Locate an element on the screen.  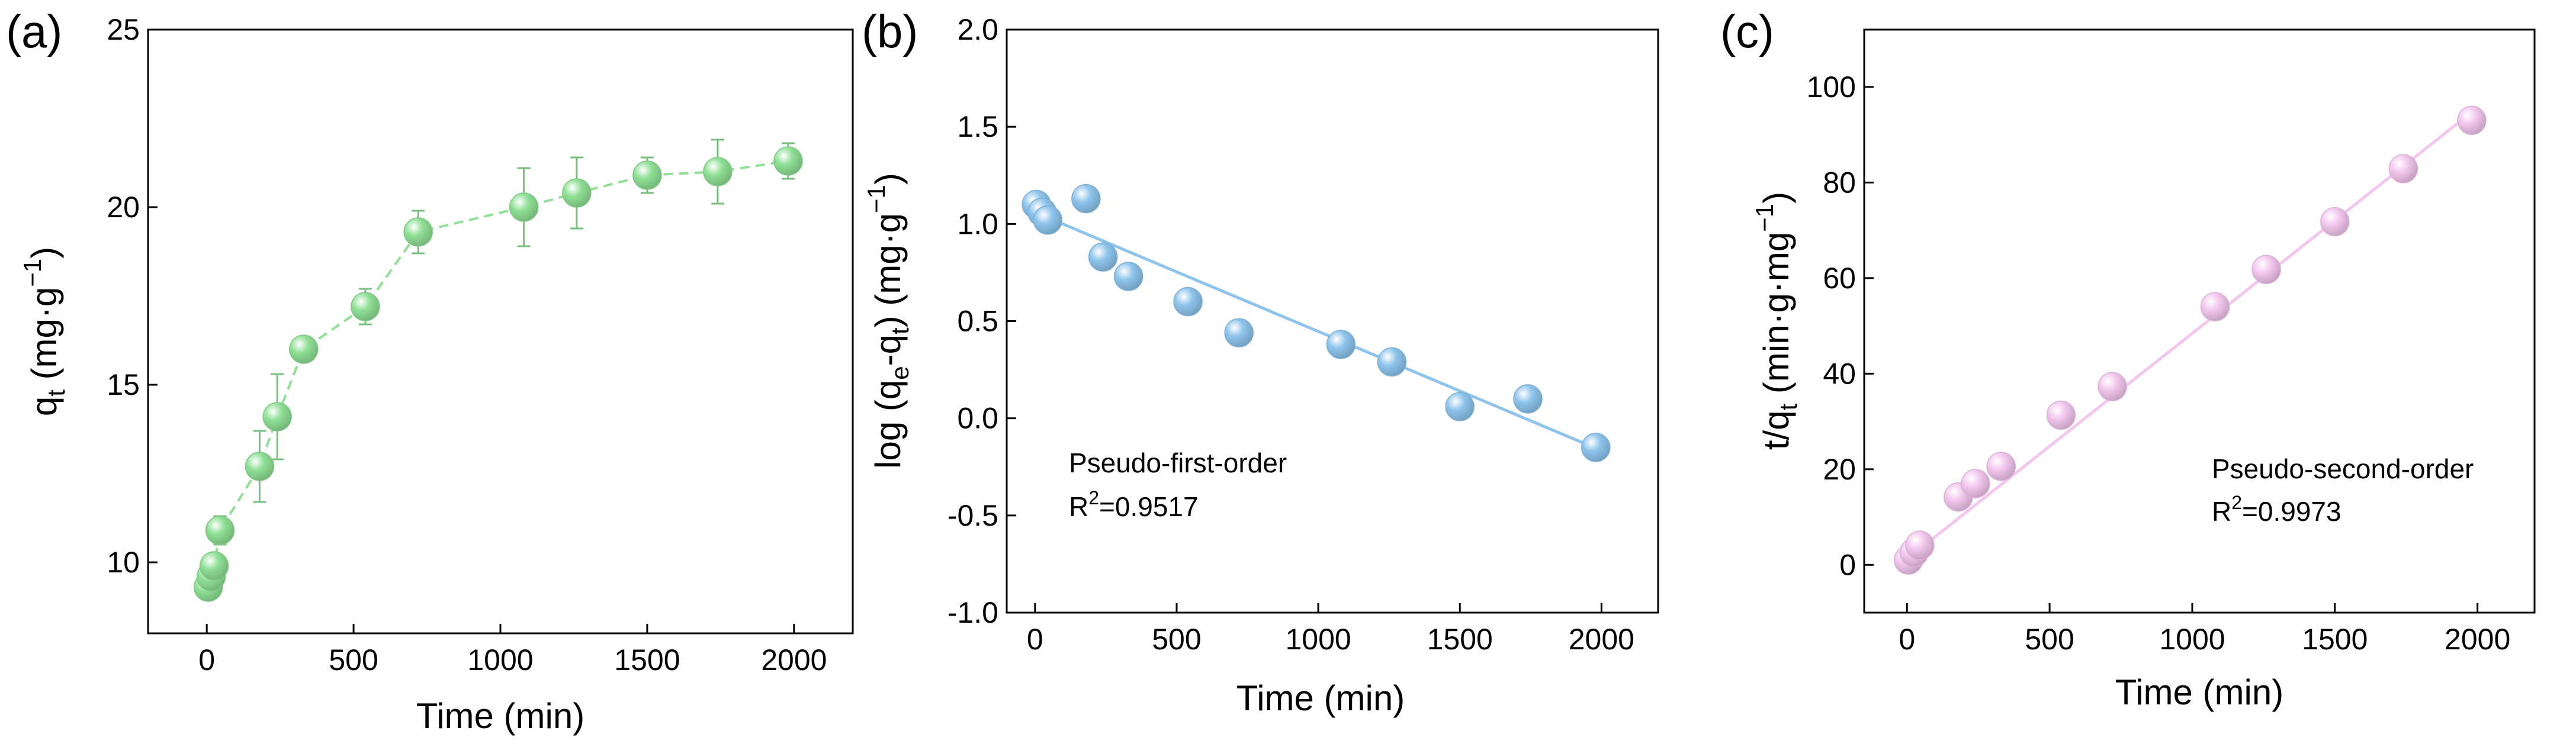
panel-a-x-tick-label: 2000 is located at coordinates (794, 660).